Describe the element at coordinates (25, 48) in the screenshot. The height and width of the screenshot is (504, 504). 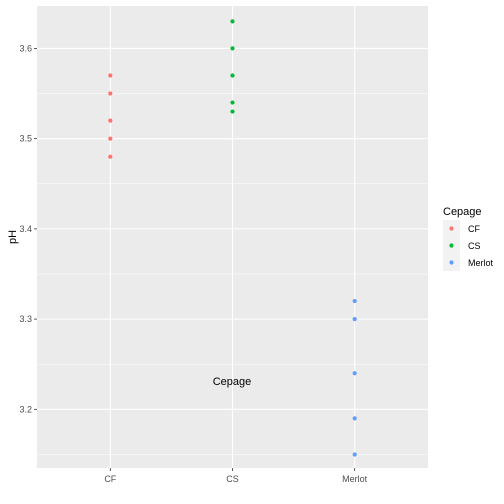
I see `y-tick-label: 3.6` at that location.